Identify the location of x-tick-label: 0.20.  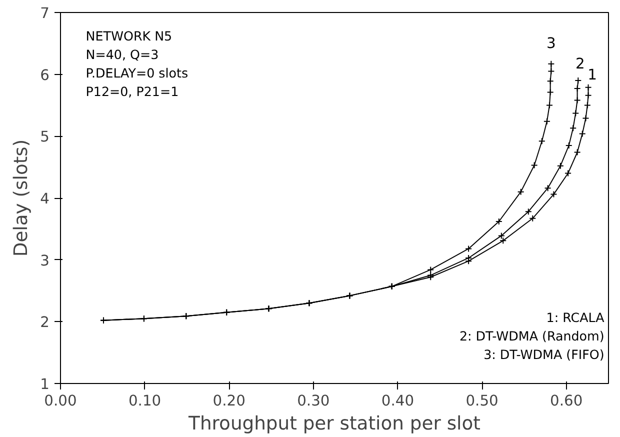
(229, 401).